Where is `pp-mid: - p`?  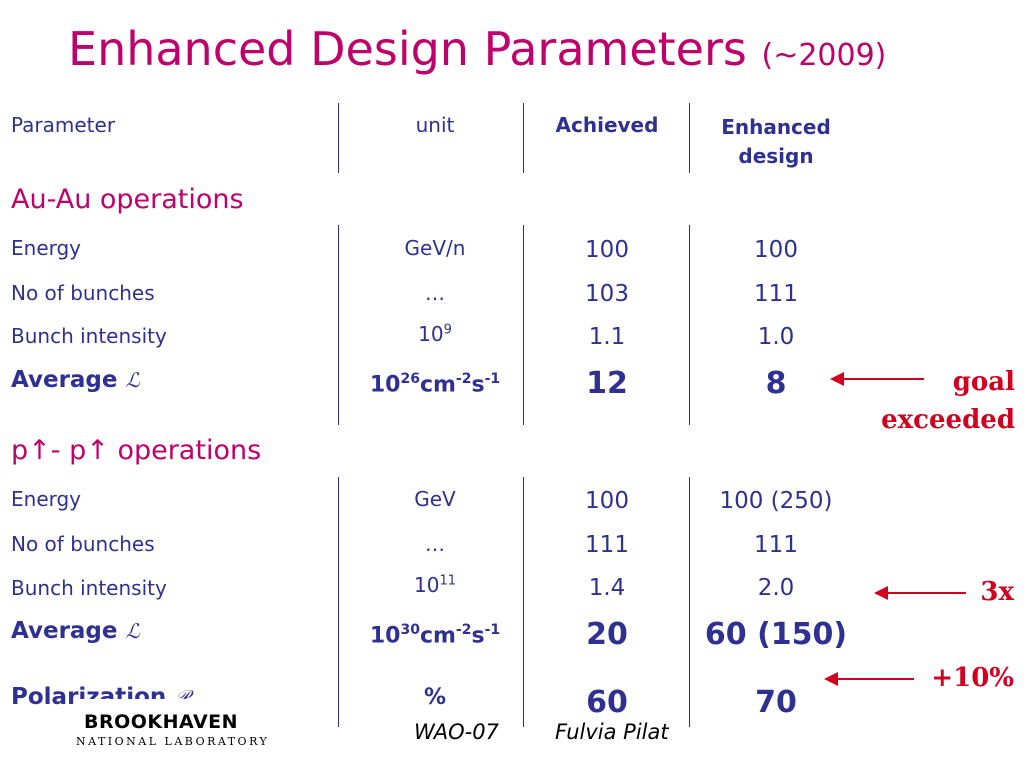 pp-mid: - p is located at coordinates (68, 450).